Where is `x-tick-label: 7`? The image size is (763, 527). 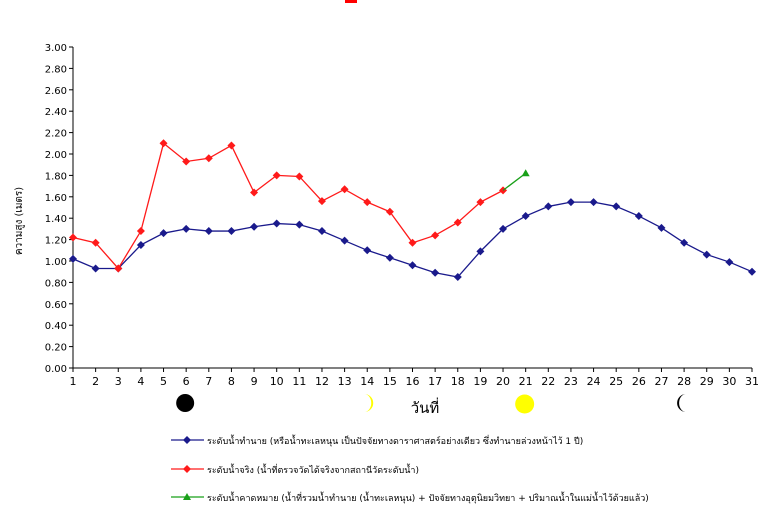 x-tick-label: 7 is located at coordinates (208, 381).